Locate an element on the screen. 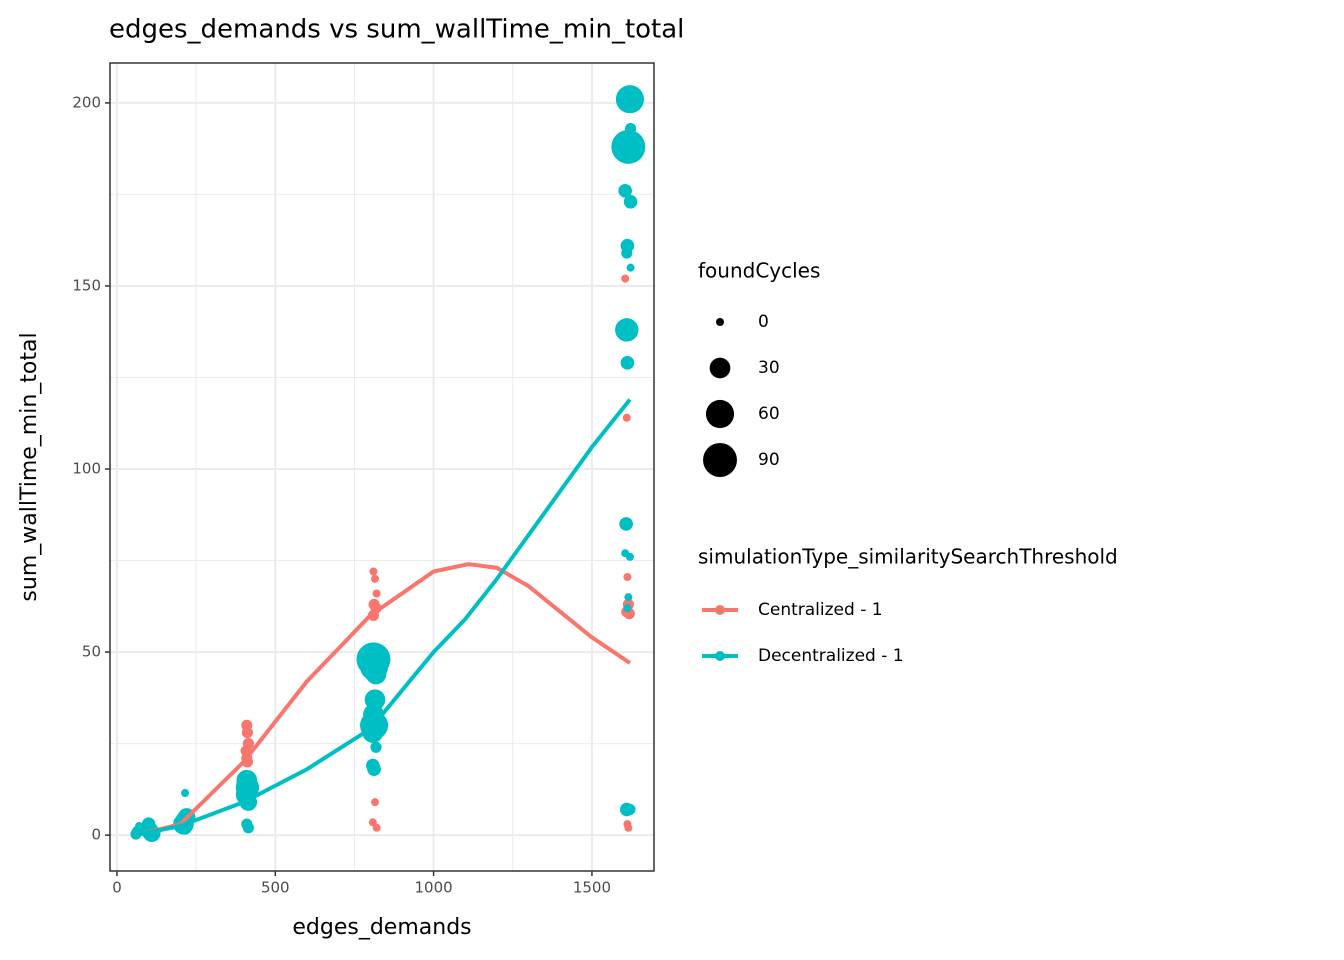 This screenshot has height=960, width=1344. y-tick-label: 200 is located at coordinates (86, 102).